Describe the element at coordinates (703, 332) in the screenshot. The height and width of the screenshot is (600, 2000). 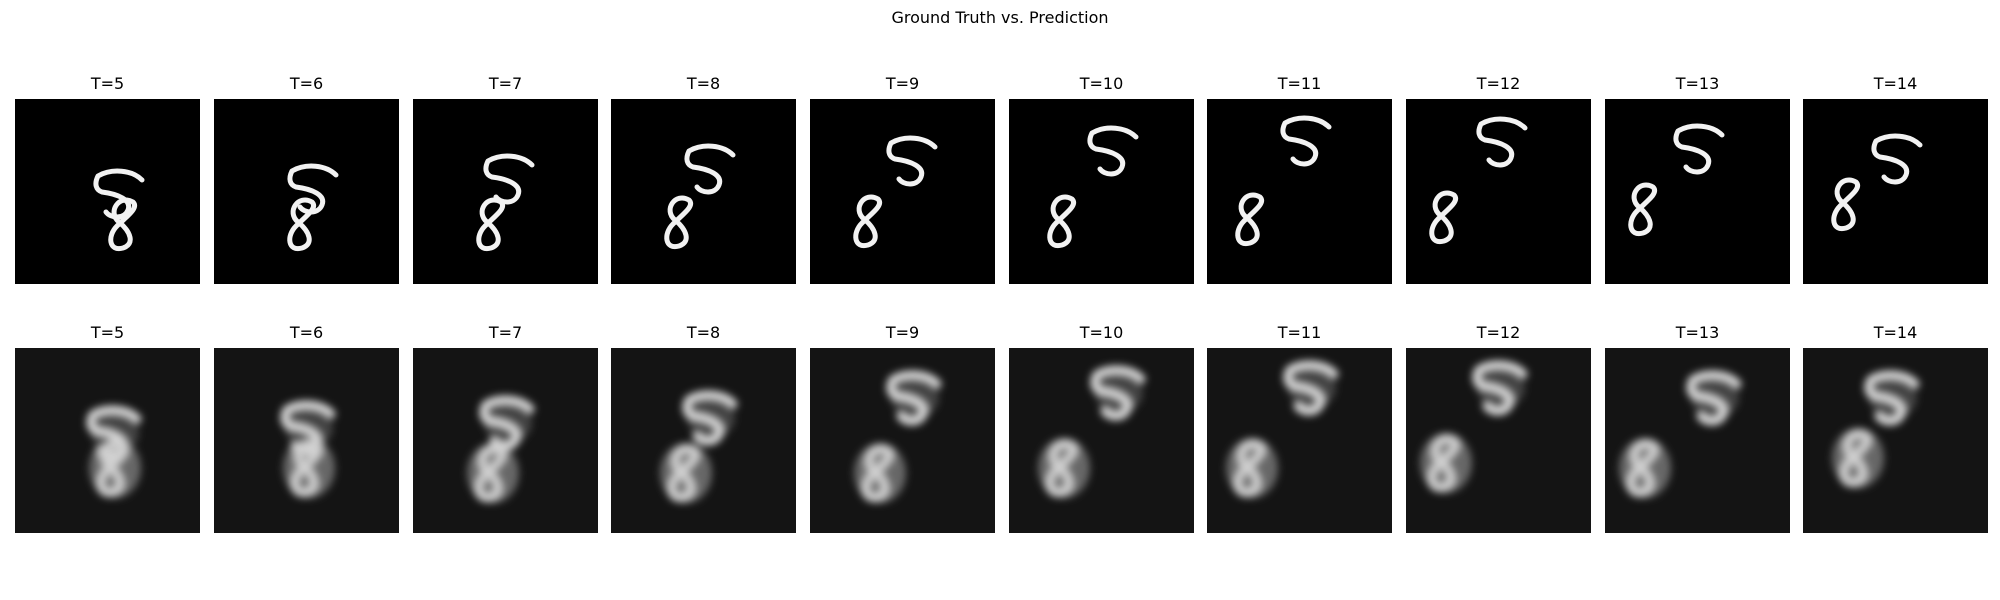
I see `pred-panel-title: T=8` at that location.